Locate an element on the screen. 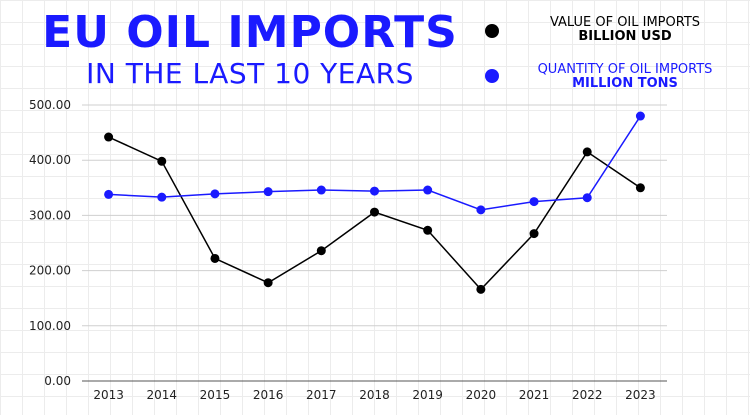 The height and width of the screenshot is (415, 750). chart-subtitle: IN THE LAST 10 YEARS is located at coordinates (250, 73).